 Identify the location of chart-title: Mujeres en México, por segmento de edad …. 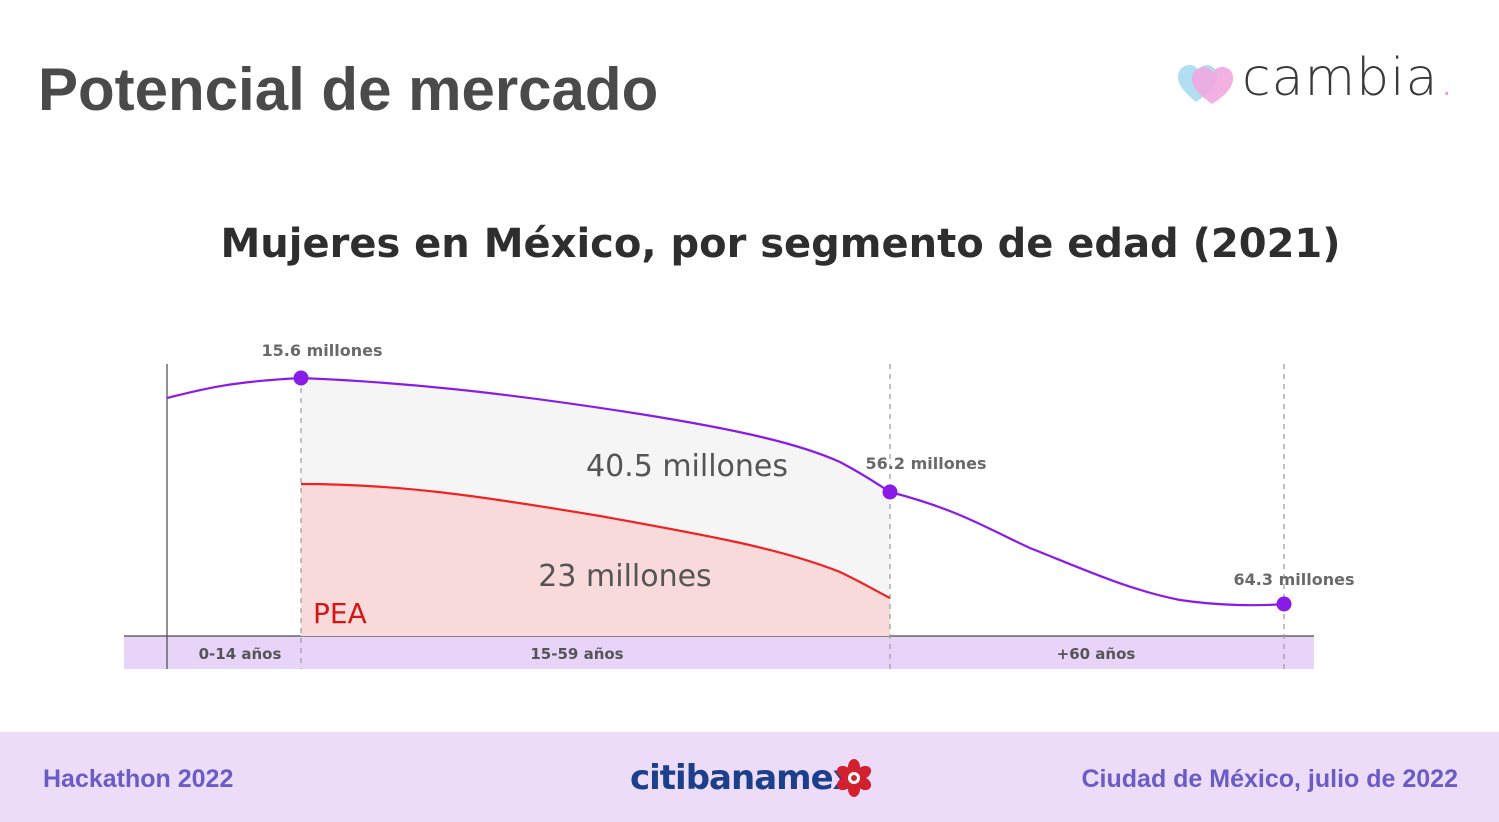
(780, 244).